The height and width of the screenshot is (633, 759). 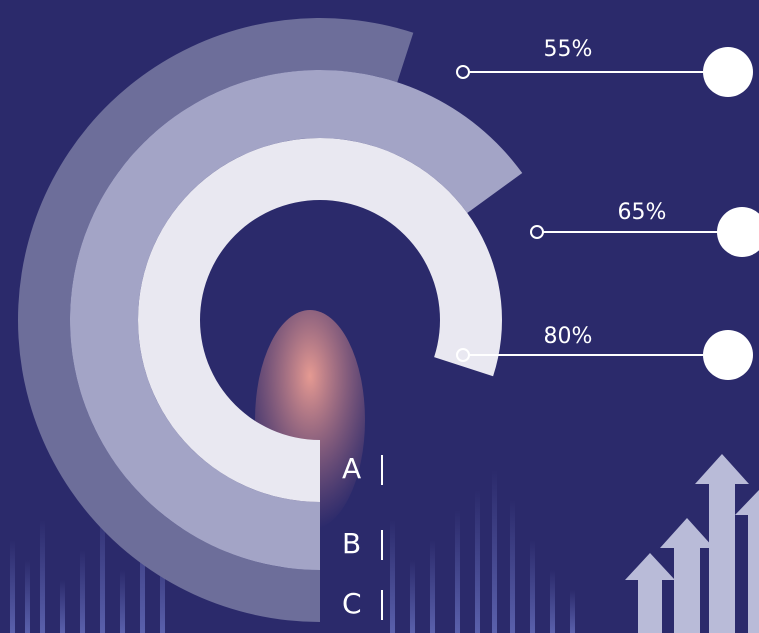 I want to click on category-label: A, so click(x=351, y=468).